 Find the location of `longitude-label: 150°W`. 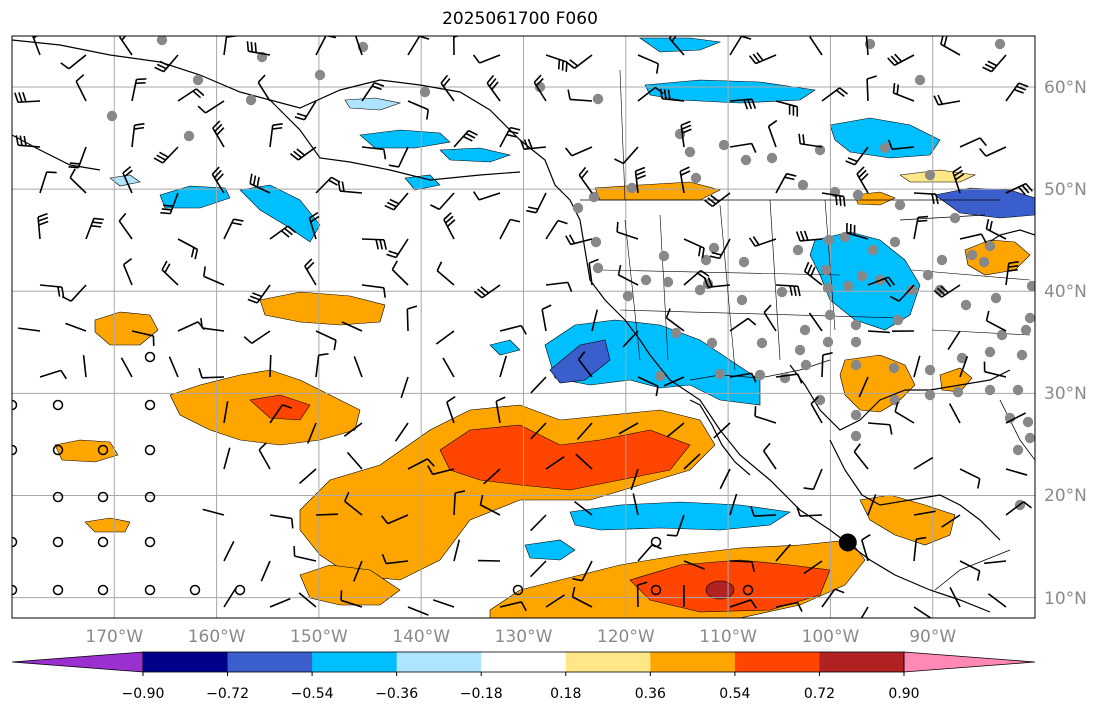

longitude-label: 150°W is located at coordinates (319, 637).